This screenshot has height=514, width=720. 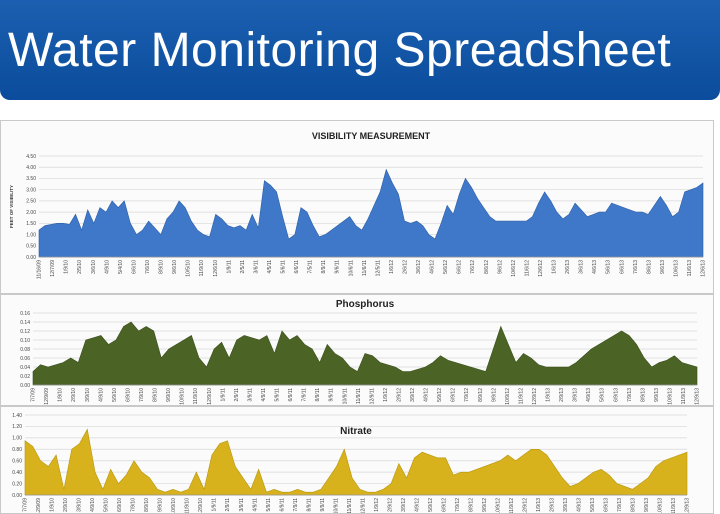 I want to click on x-tick-label: 2/9/11, so click(x=237, y=395).